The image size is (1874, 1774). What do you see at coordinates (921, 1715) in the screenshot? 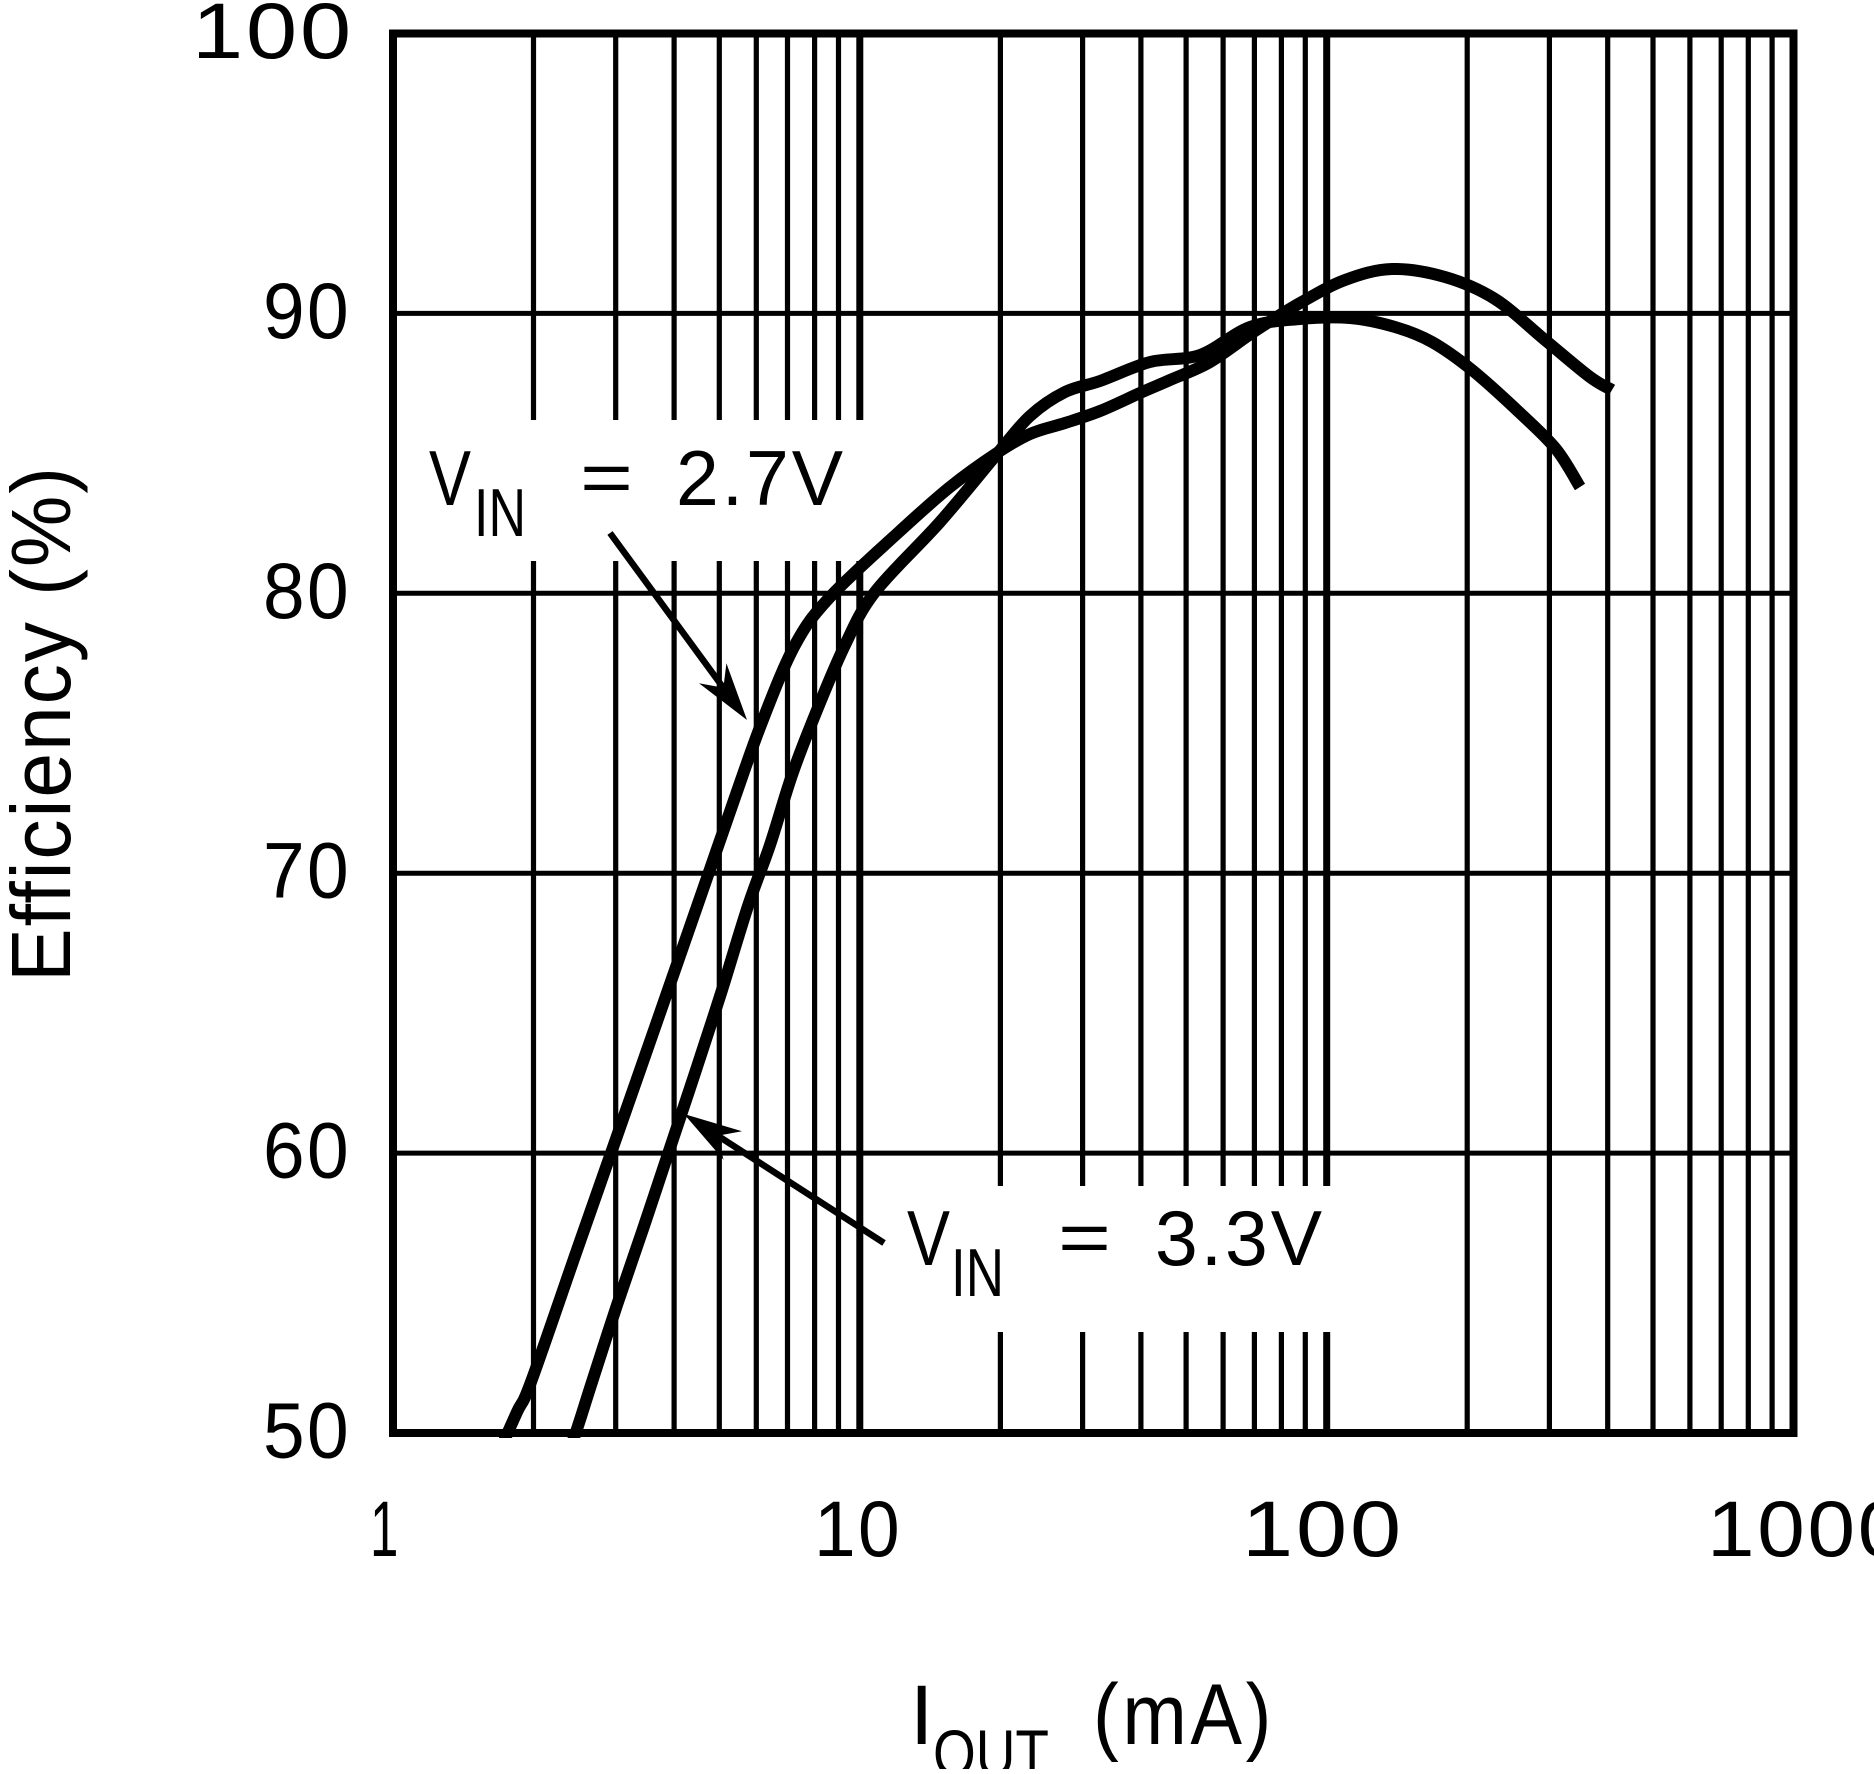
I see `svg-text: I` at bounding box center [921, 1715].